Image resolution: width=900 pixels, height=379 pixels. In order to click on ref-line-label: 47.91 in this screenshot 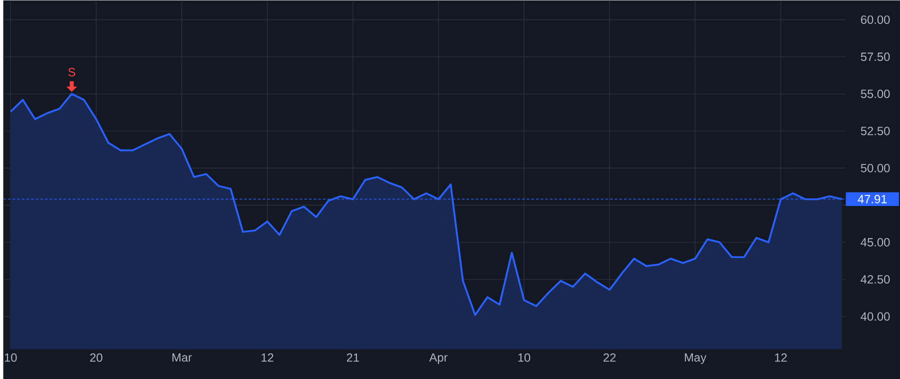, I will do `click(872, 199)`.